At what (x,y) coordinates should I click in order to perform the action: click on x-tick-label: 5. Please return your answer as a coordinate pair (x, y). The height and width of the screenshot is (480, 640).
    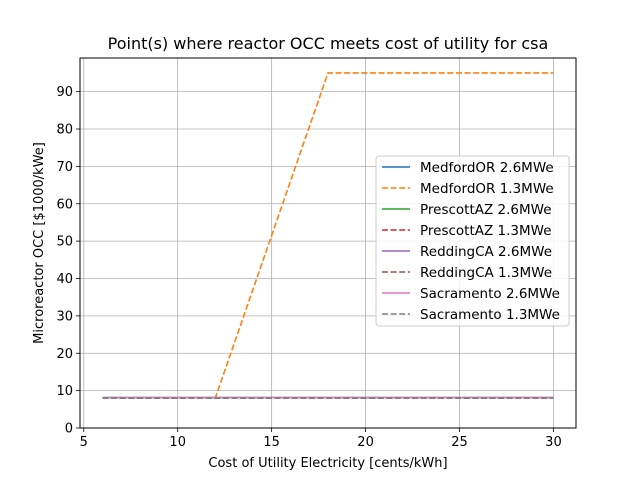
    Looking at the image, I should click on (84, 442).